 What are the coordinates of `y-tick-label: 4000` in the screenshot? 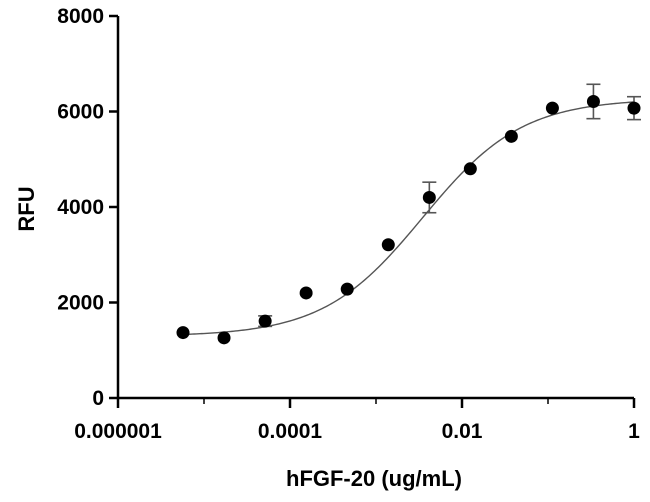 It's located at (80, 207).